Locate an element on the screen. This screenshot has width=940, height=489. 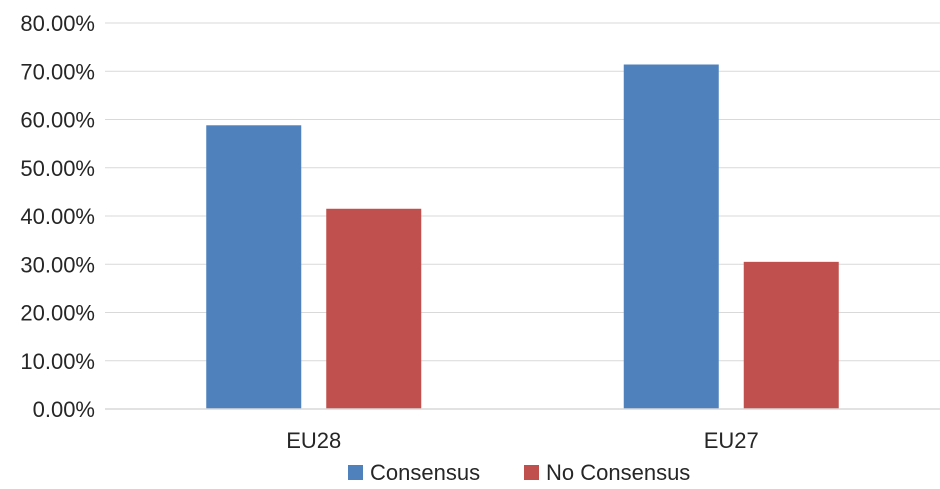
bar-no-consensus-eu28 is located at coordinates (374, 308).